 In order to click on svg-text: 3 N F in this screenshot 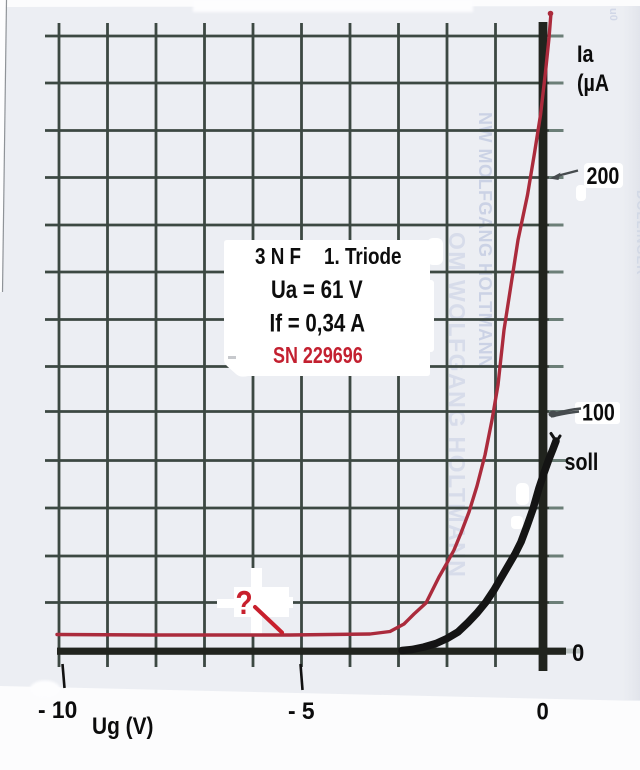, I will do `click(278, 256)`.